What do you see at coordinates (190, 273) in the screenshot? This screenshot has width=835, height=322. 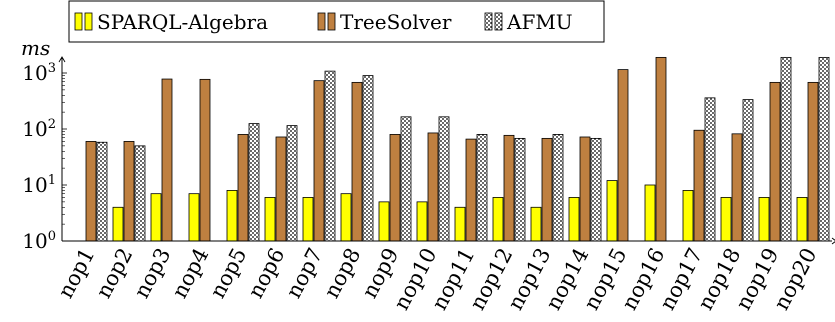 I see `x-tick-label: nop4` at bounding box center [190, 273].